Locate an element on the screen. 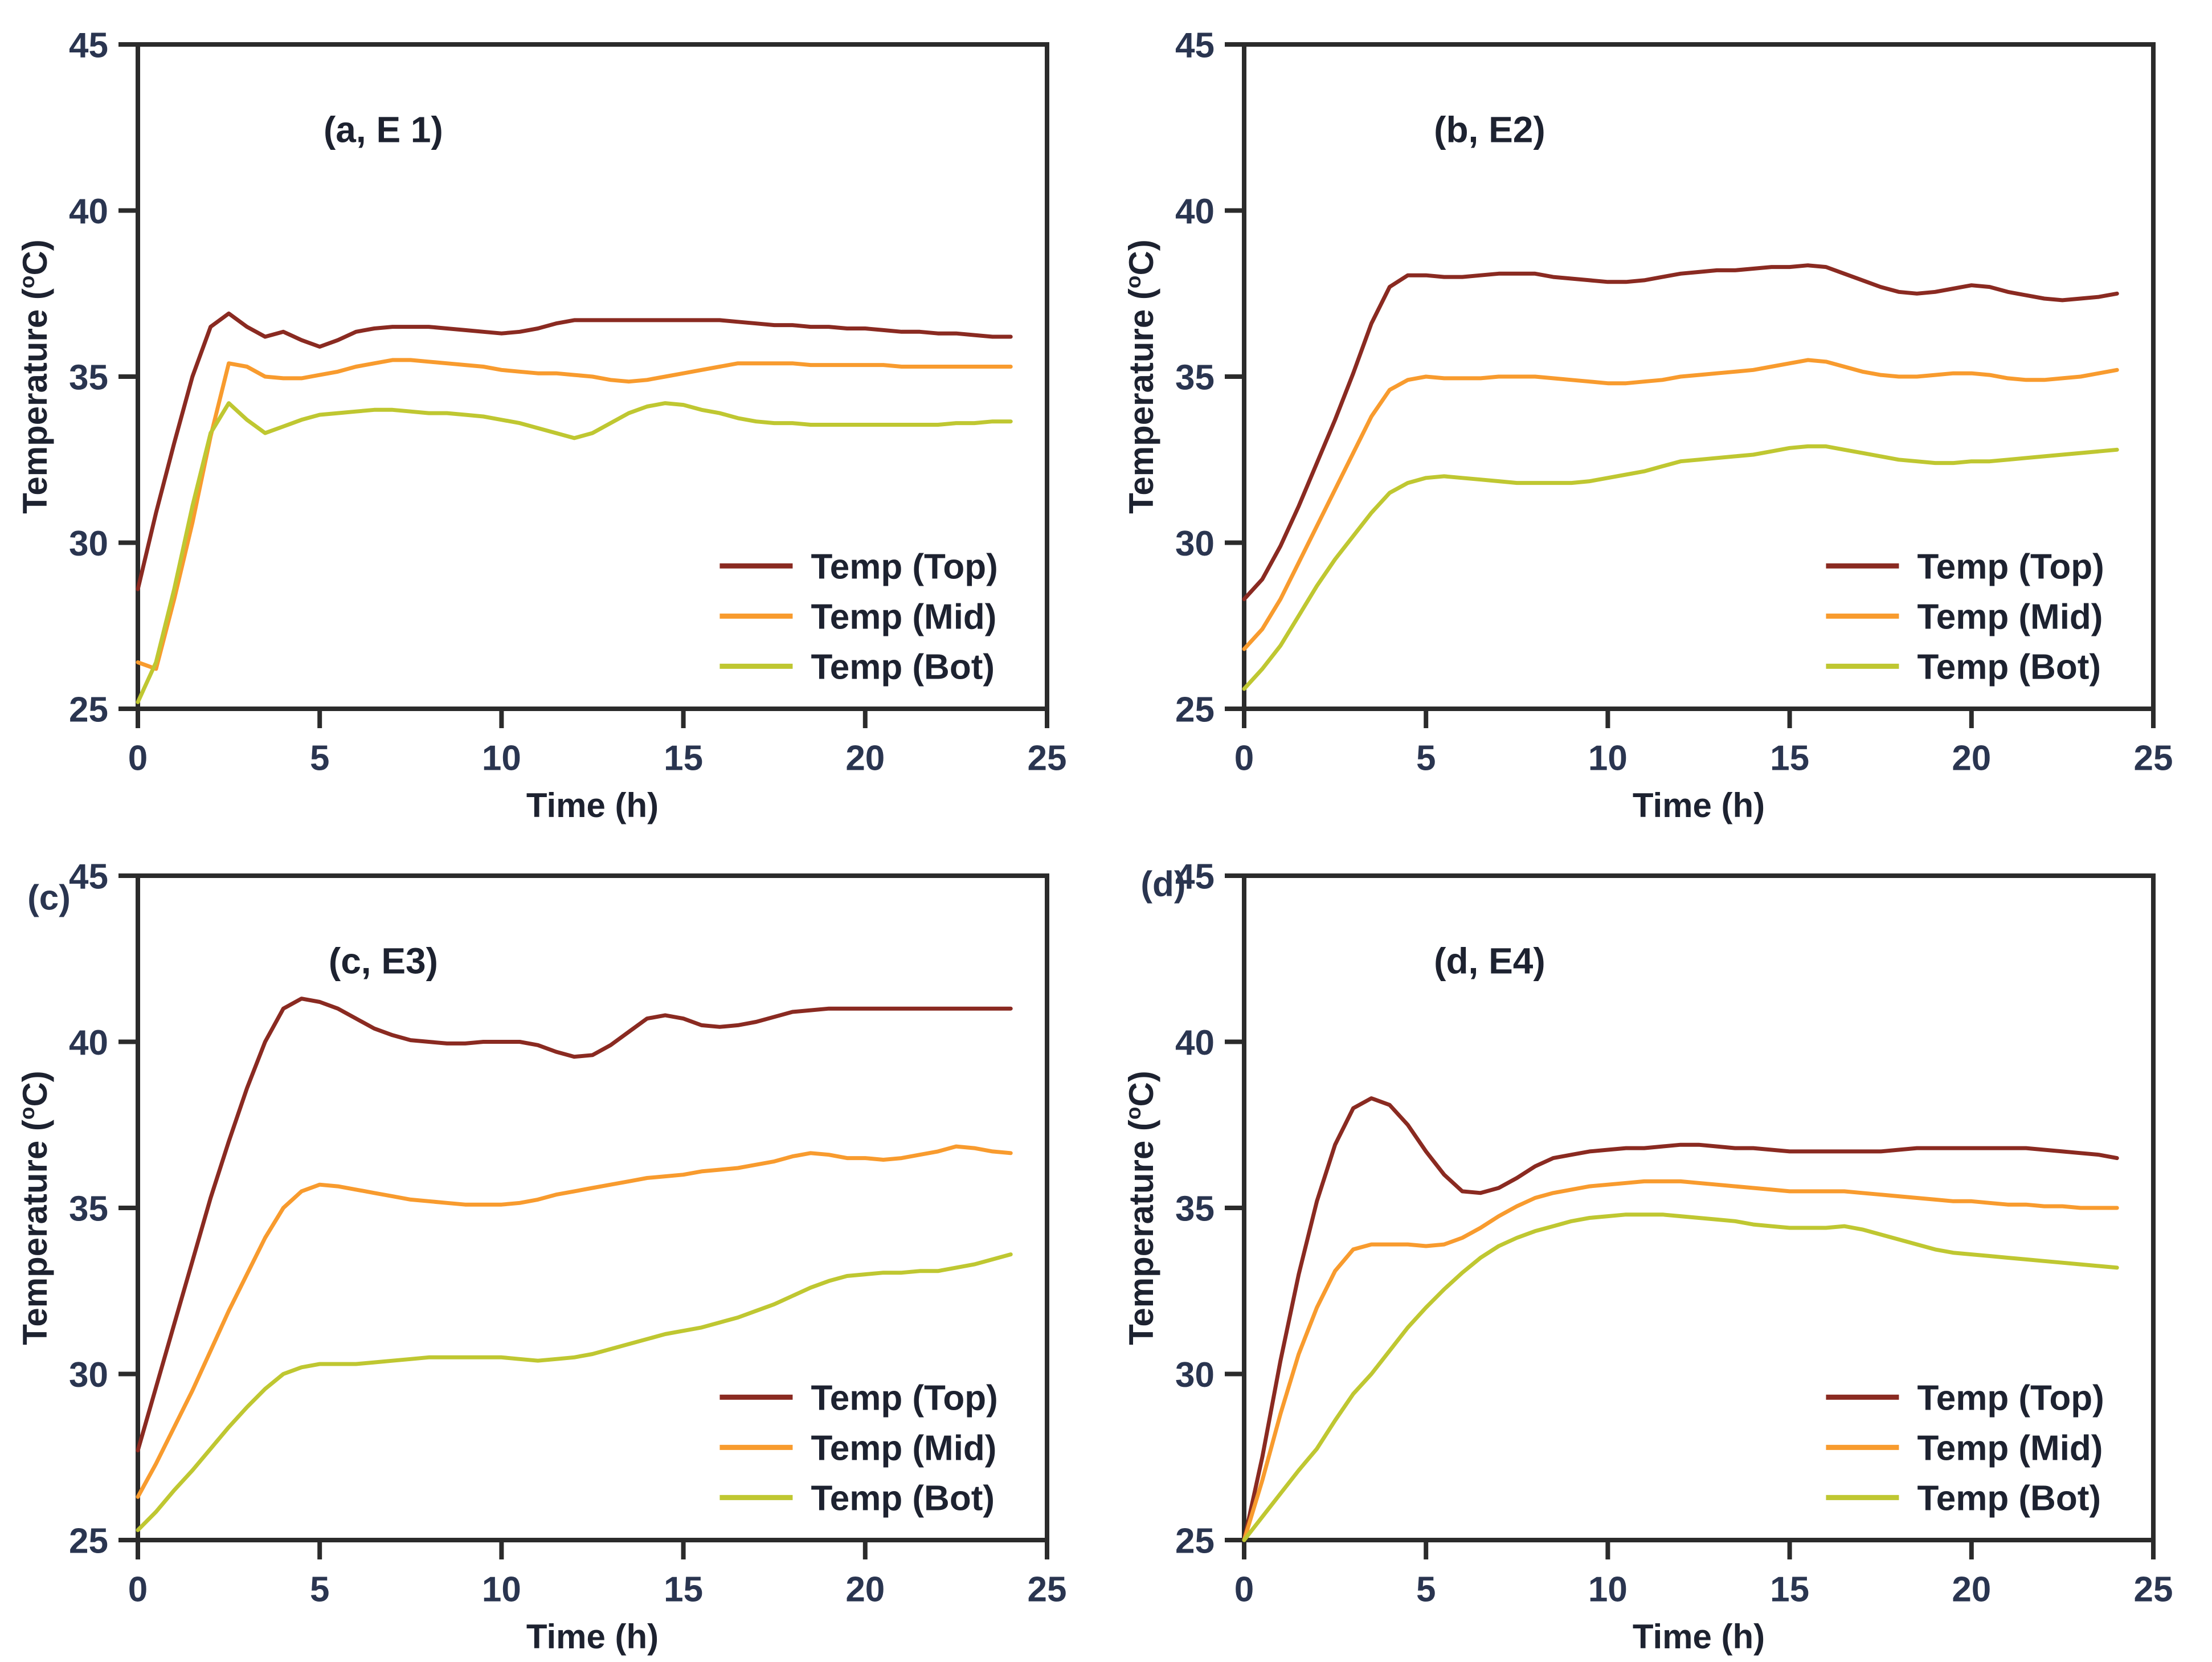 The height and width of the screenshot is (1662, 2212). corner-label: (c) is located at coordinates (49, 897).